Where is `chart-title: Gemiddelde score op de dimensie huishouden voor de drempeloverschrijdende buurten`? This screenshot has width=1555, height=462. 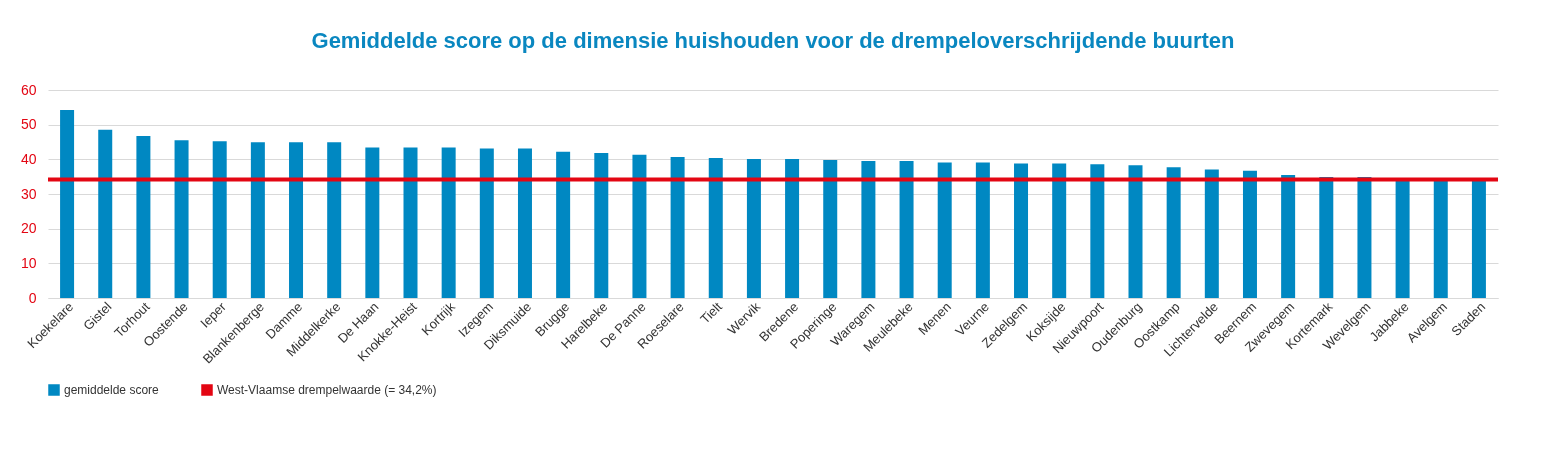
chart-title: Gemiddelde score op de dimensie huishouden voor de drempeloverschrijdende buurten is located at coordinates (773, 40).